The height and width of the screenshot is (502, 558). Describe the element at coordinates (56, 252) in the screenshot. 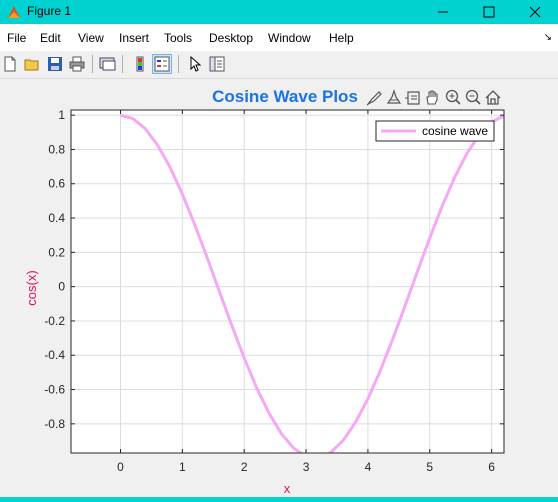

I see `y-tick-label: 0.2` at that location.